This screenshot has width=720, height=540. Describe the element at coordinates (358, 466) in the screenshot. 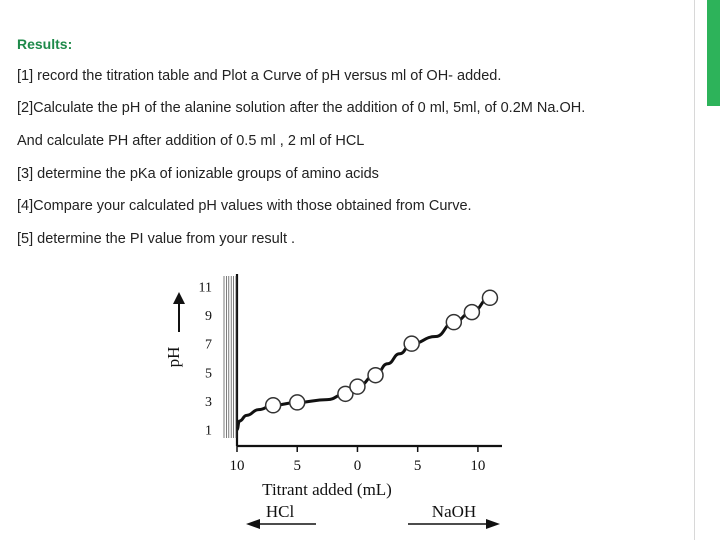

I see `x-tick-label: 0` at that location.